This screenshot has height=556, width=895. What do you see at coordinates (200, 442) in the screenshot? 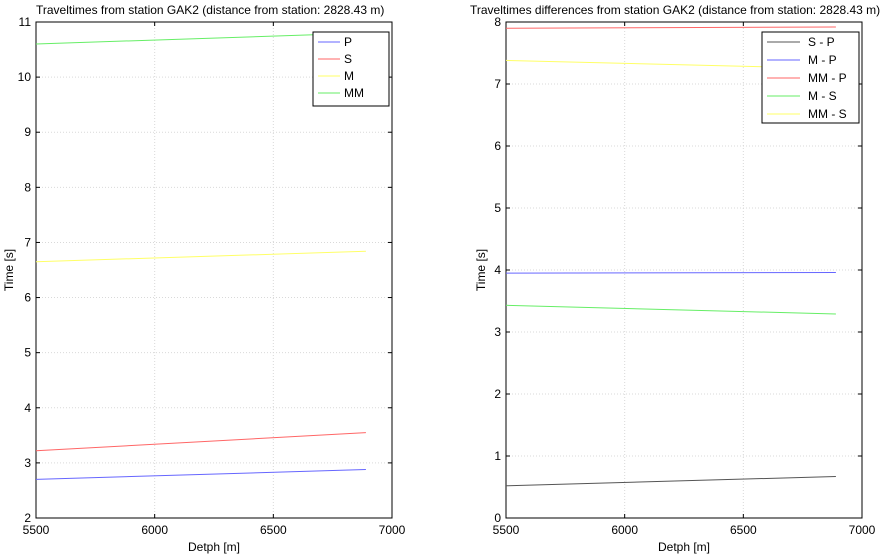
I see `series-line-s` at bounding box center [200, 442].